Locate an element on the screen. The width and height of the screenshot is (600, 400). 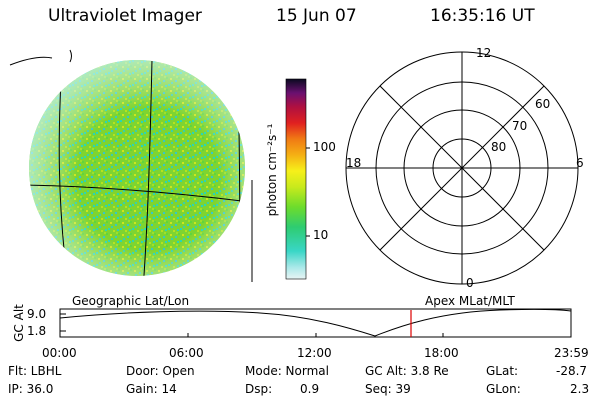
colorbar is located at coordinates (297, 179).